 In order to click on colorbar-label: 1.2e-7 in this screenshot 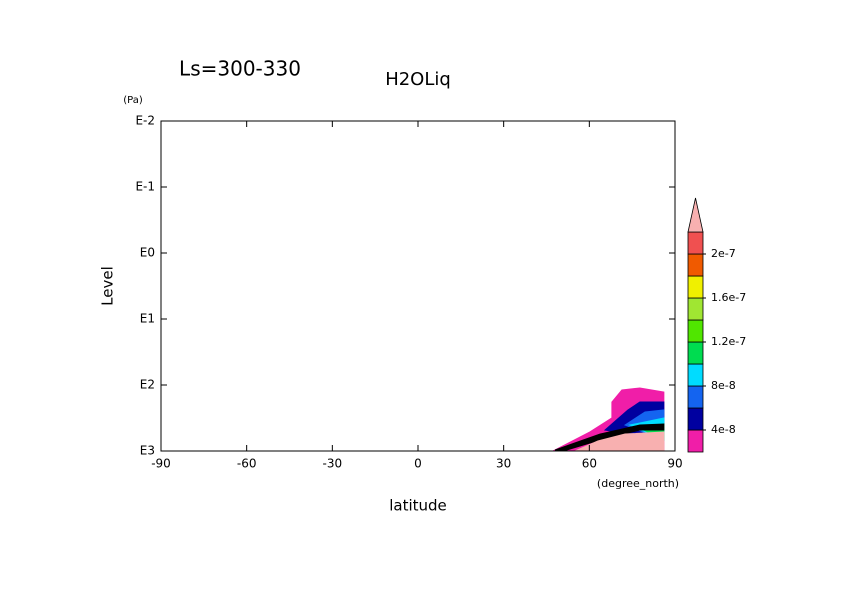, I will do `click(728, 341)`.